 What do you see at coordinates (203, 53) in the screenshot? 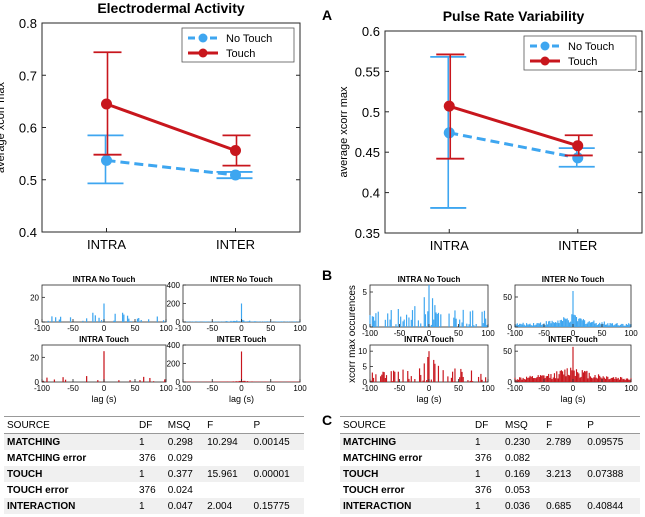
I see `eda-main-legend-touch-marker` at bounding box center [203, 53].